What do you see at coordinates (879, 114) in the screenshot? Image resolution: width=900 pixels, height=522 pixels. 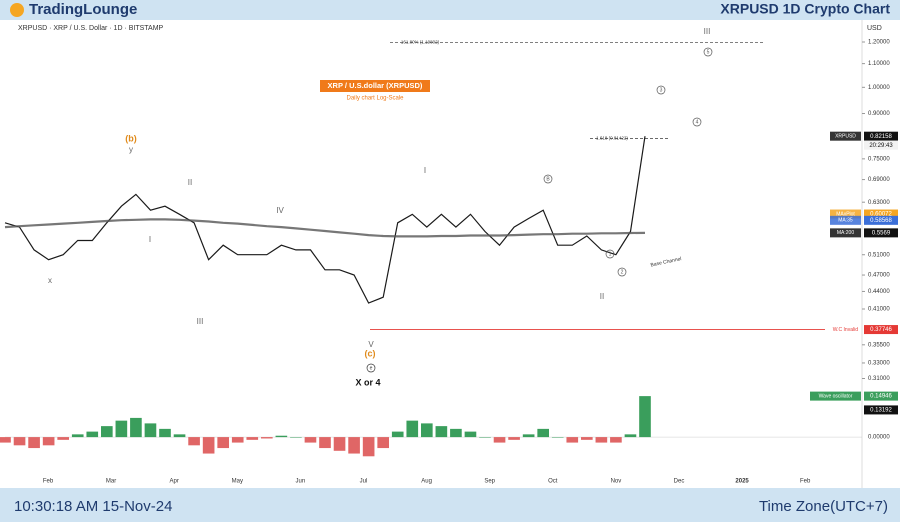 I see `y-tick-label: 0.90000` at bounding box center [879, 114].